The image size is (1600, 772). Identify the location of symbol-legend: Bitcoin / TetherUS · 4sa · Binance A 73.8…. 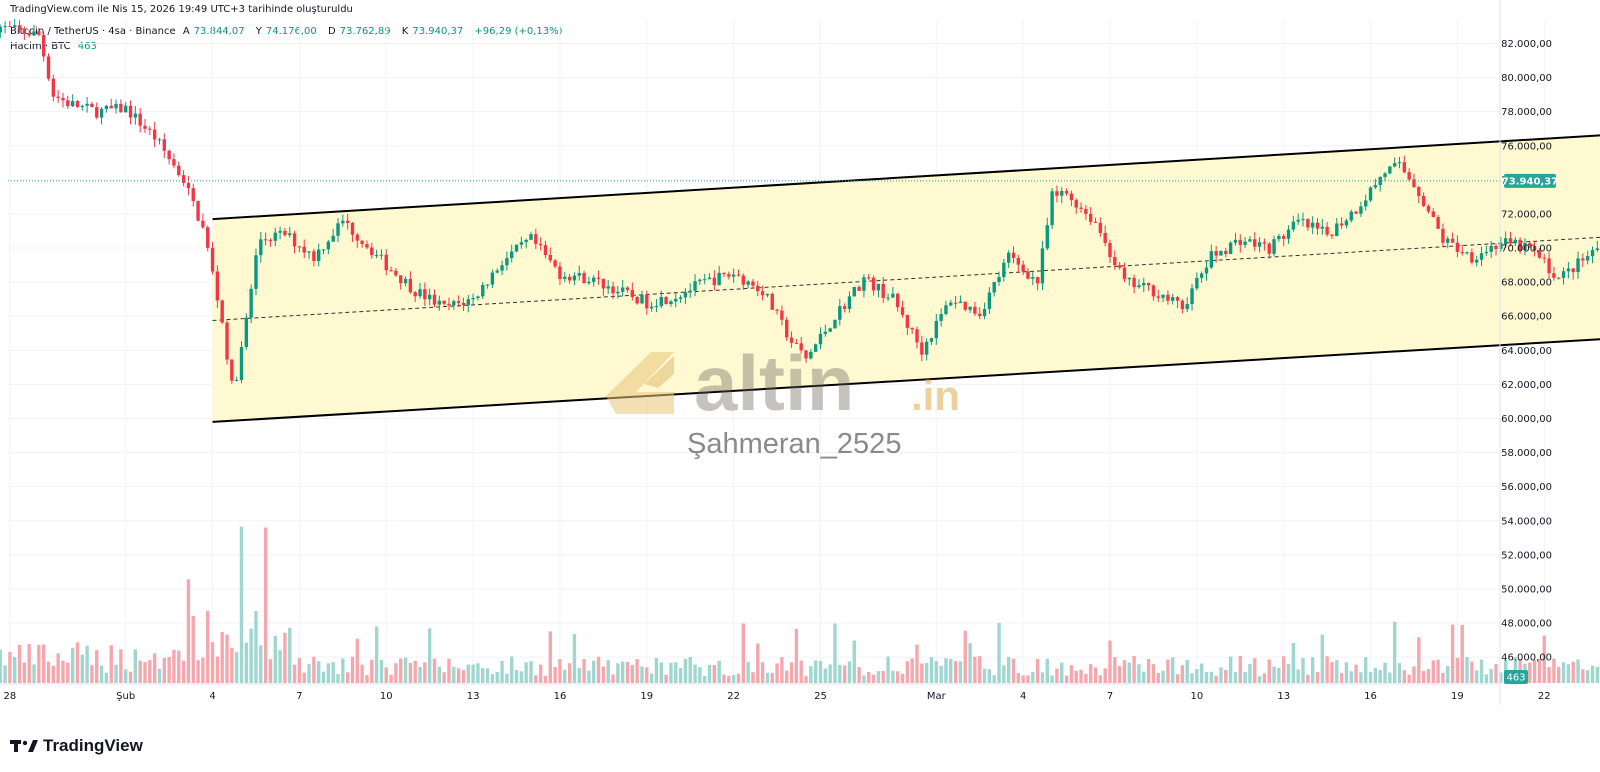
(288, 31).